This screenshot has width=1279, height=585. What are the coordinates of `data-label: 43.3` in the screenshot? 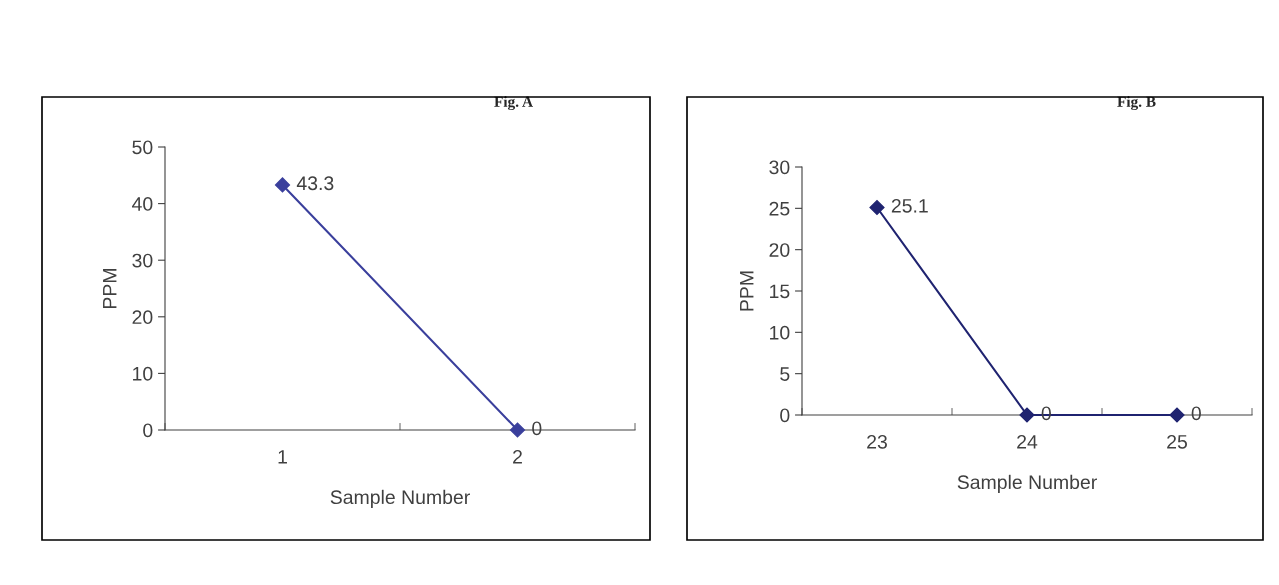 It's located at (315, 183).